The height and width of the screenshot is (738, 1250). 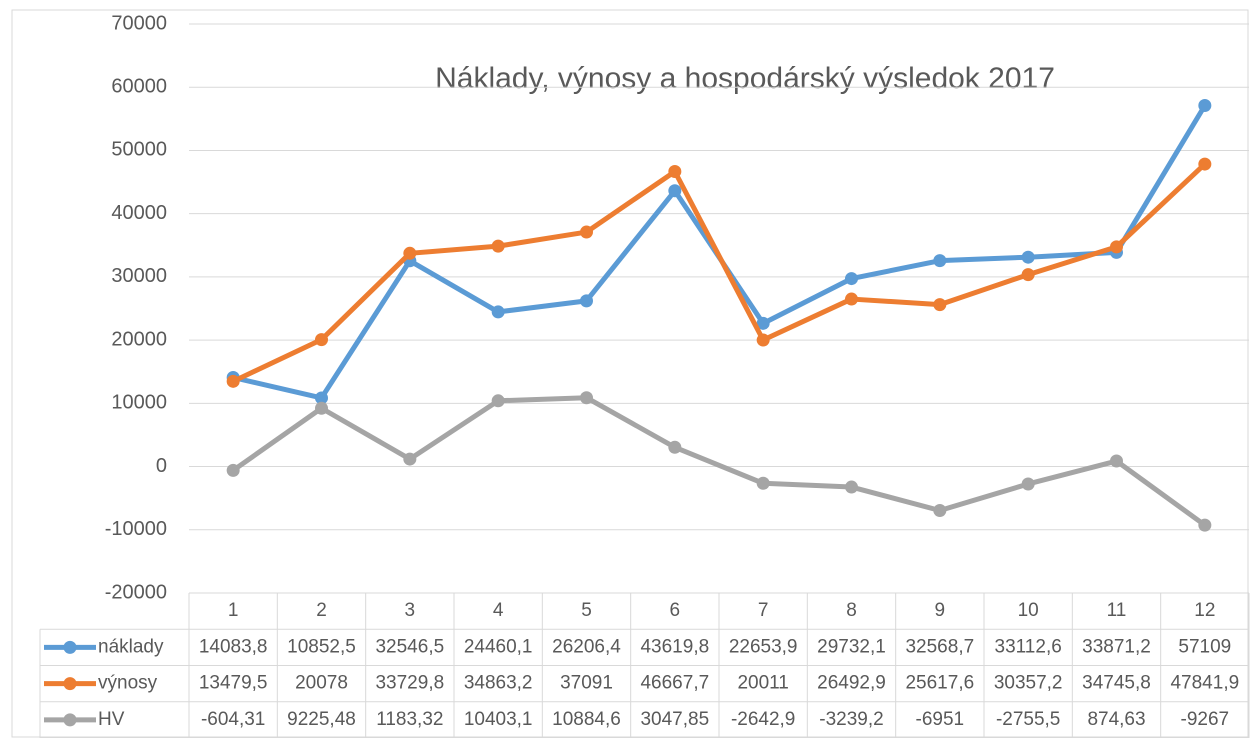 What do you see at coordinates (128, 683) in the screenshot?
I see `legend-label: výnosy` at bounding box center [128, 683].